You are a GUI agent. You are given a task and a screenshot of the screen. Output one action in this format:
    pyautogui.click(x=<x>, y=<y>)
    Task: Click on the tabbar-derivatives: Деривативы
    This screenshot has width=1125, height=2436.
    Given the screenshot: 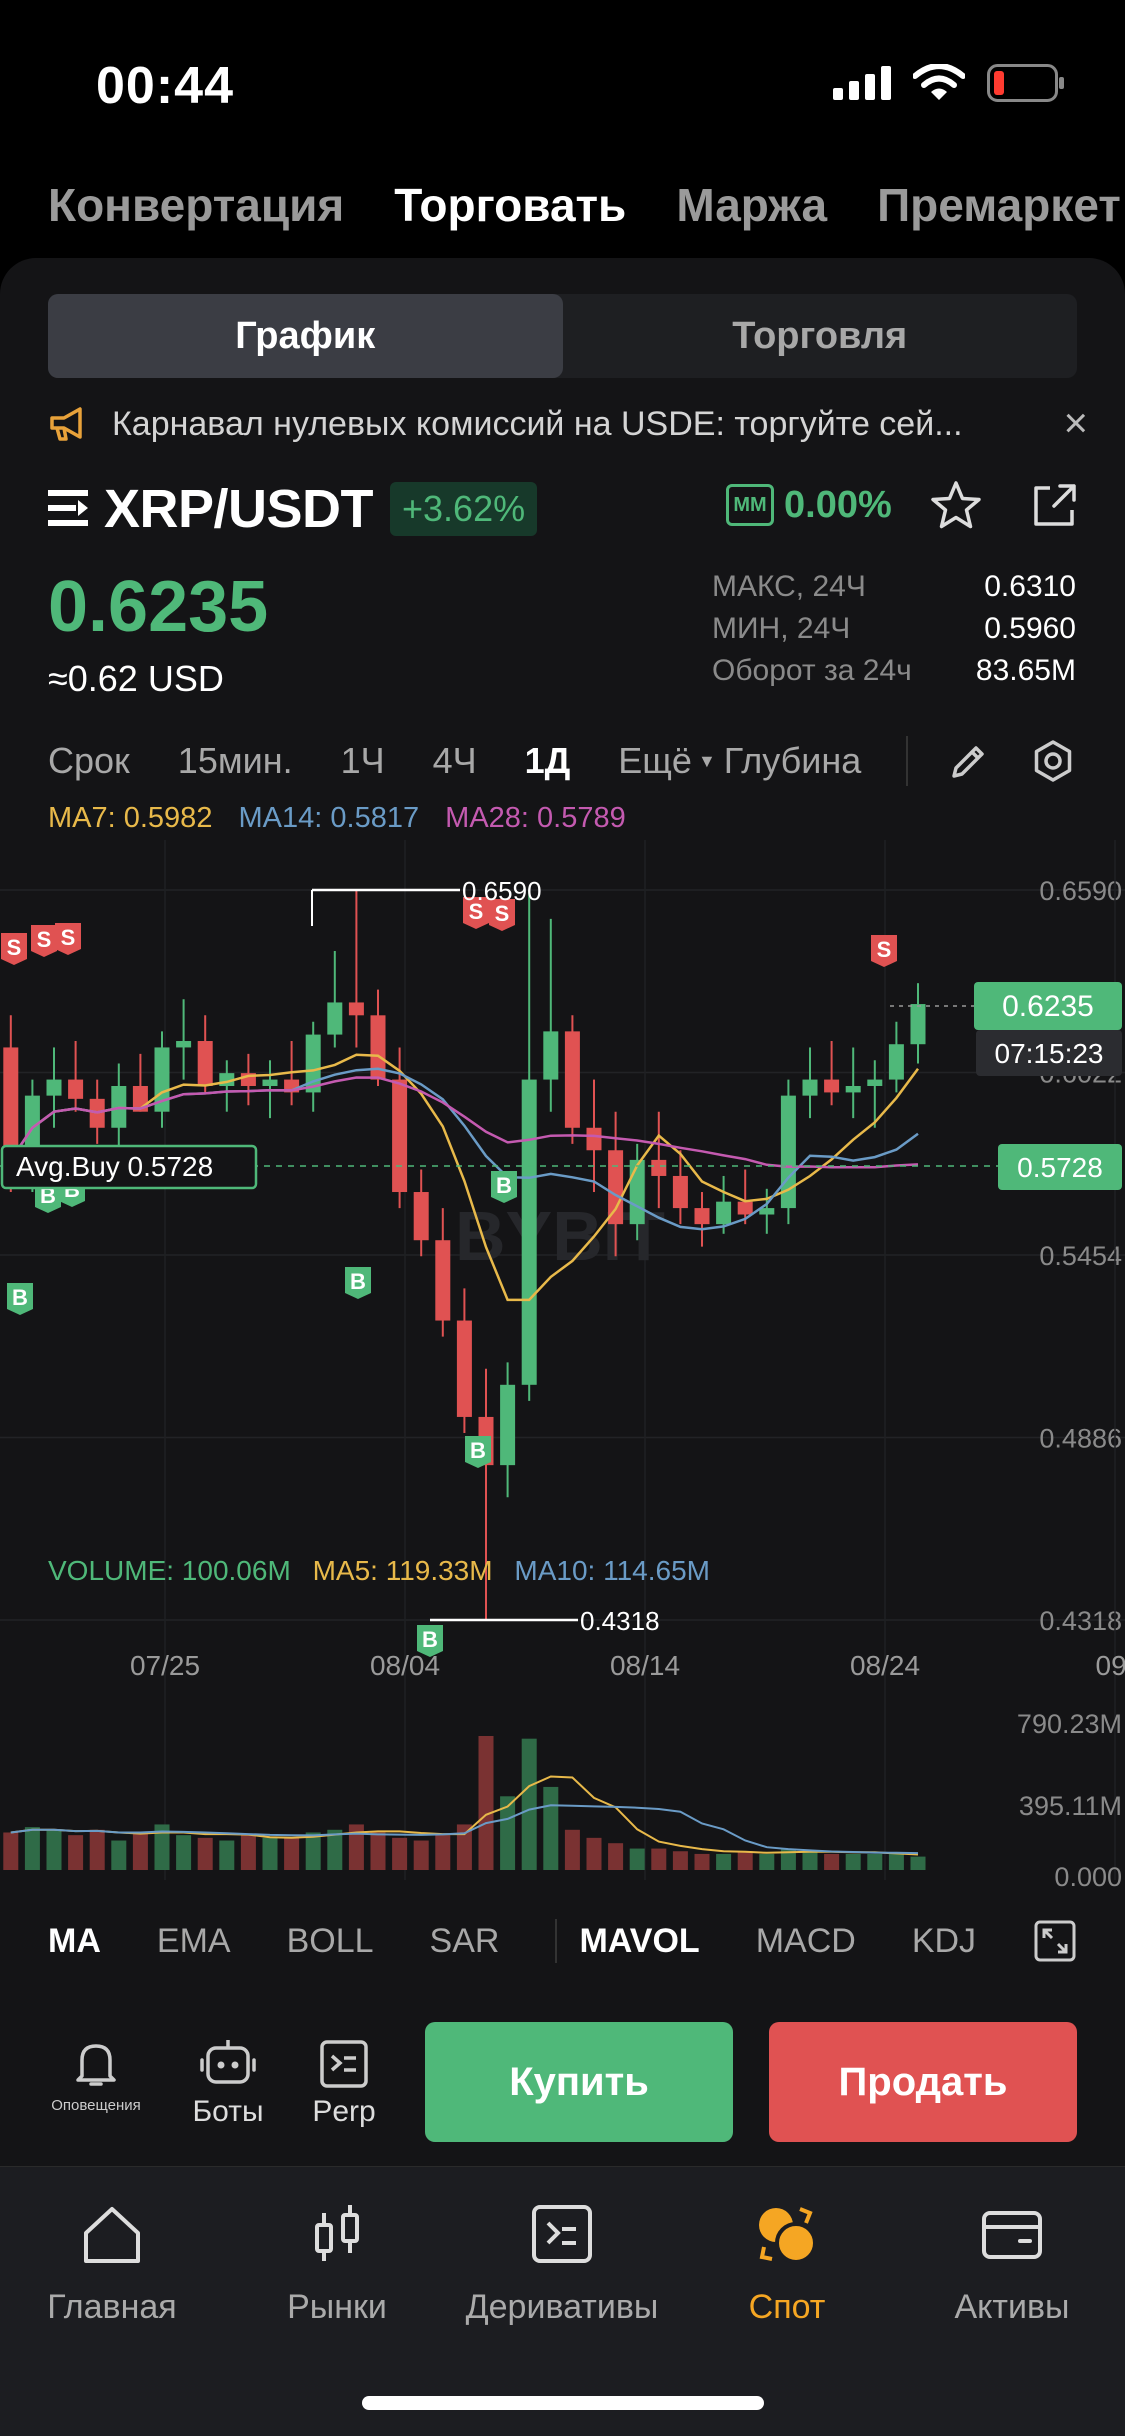 What is the action you would take?
    pyautogui.click(x=562, y=2265)
    